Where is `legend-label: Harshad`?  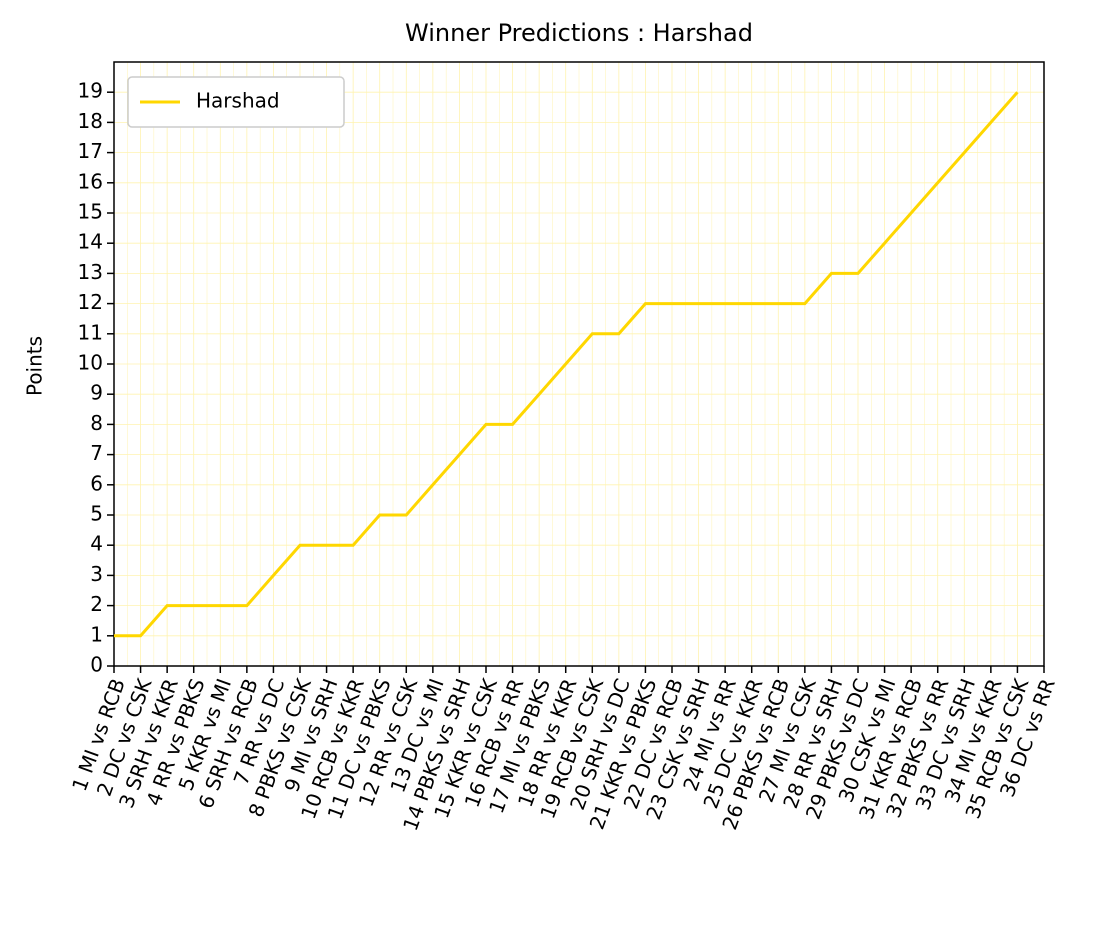 legend-label: Harshad is located at coordinates (238, 101).